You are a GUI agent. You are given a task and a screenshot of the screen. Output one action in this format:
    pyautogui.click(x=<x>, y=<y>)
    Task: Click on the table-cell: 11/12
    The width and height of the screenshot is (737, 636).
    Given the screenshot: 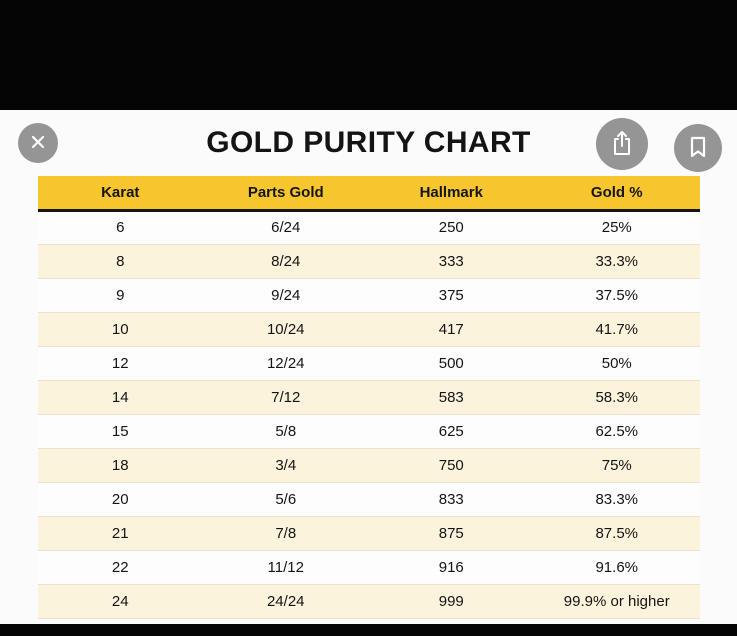 What is the action you would take?
    pyautogui.click(x=286, y=567)
    